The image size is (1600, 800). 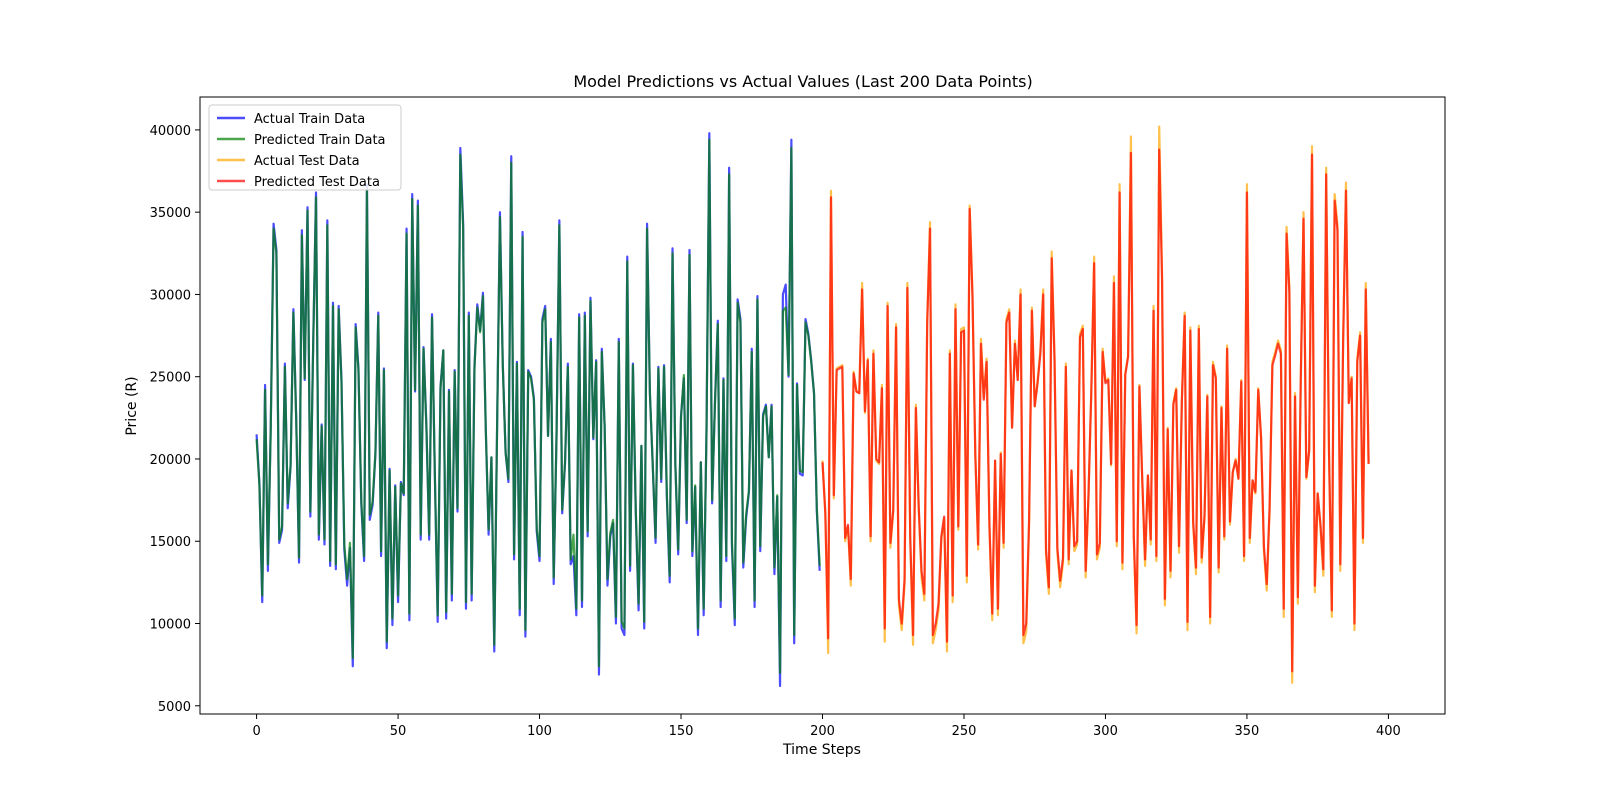 I want to click on y-tick-label-6: 35000, so click(x=170, y=213).